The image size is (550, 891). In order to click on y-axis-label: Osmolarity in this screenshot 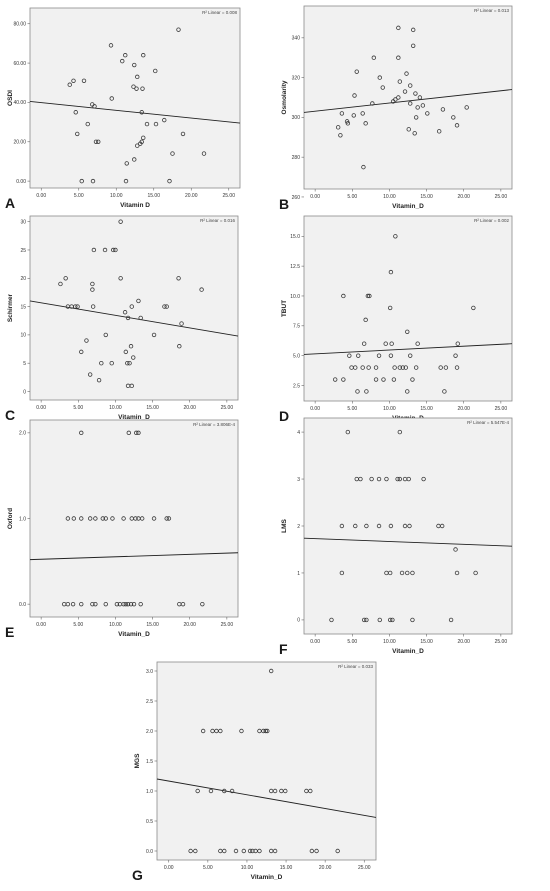, I will do `click(284, 97)`.